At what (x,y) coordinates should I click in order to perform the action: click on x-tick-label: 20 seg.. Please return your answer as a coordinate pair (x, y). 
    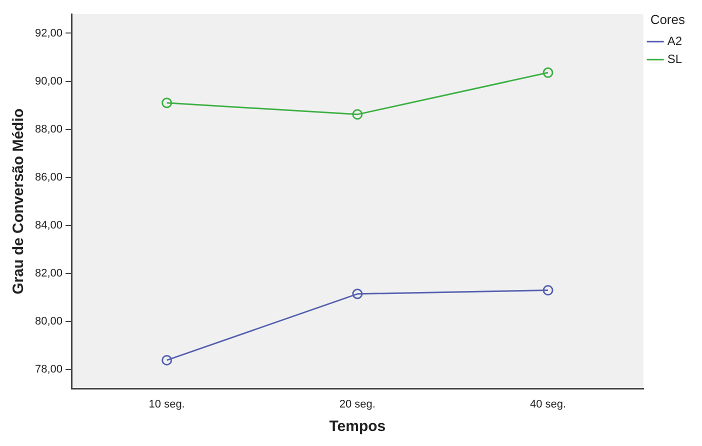
    Looking at the image, I should click on (357, 404).